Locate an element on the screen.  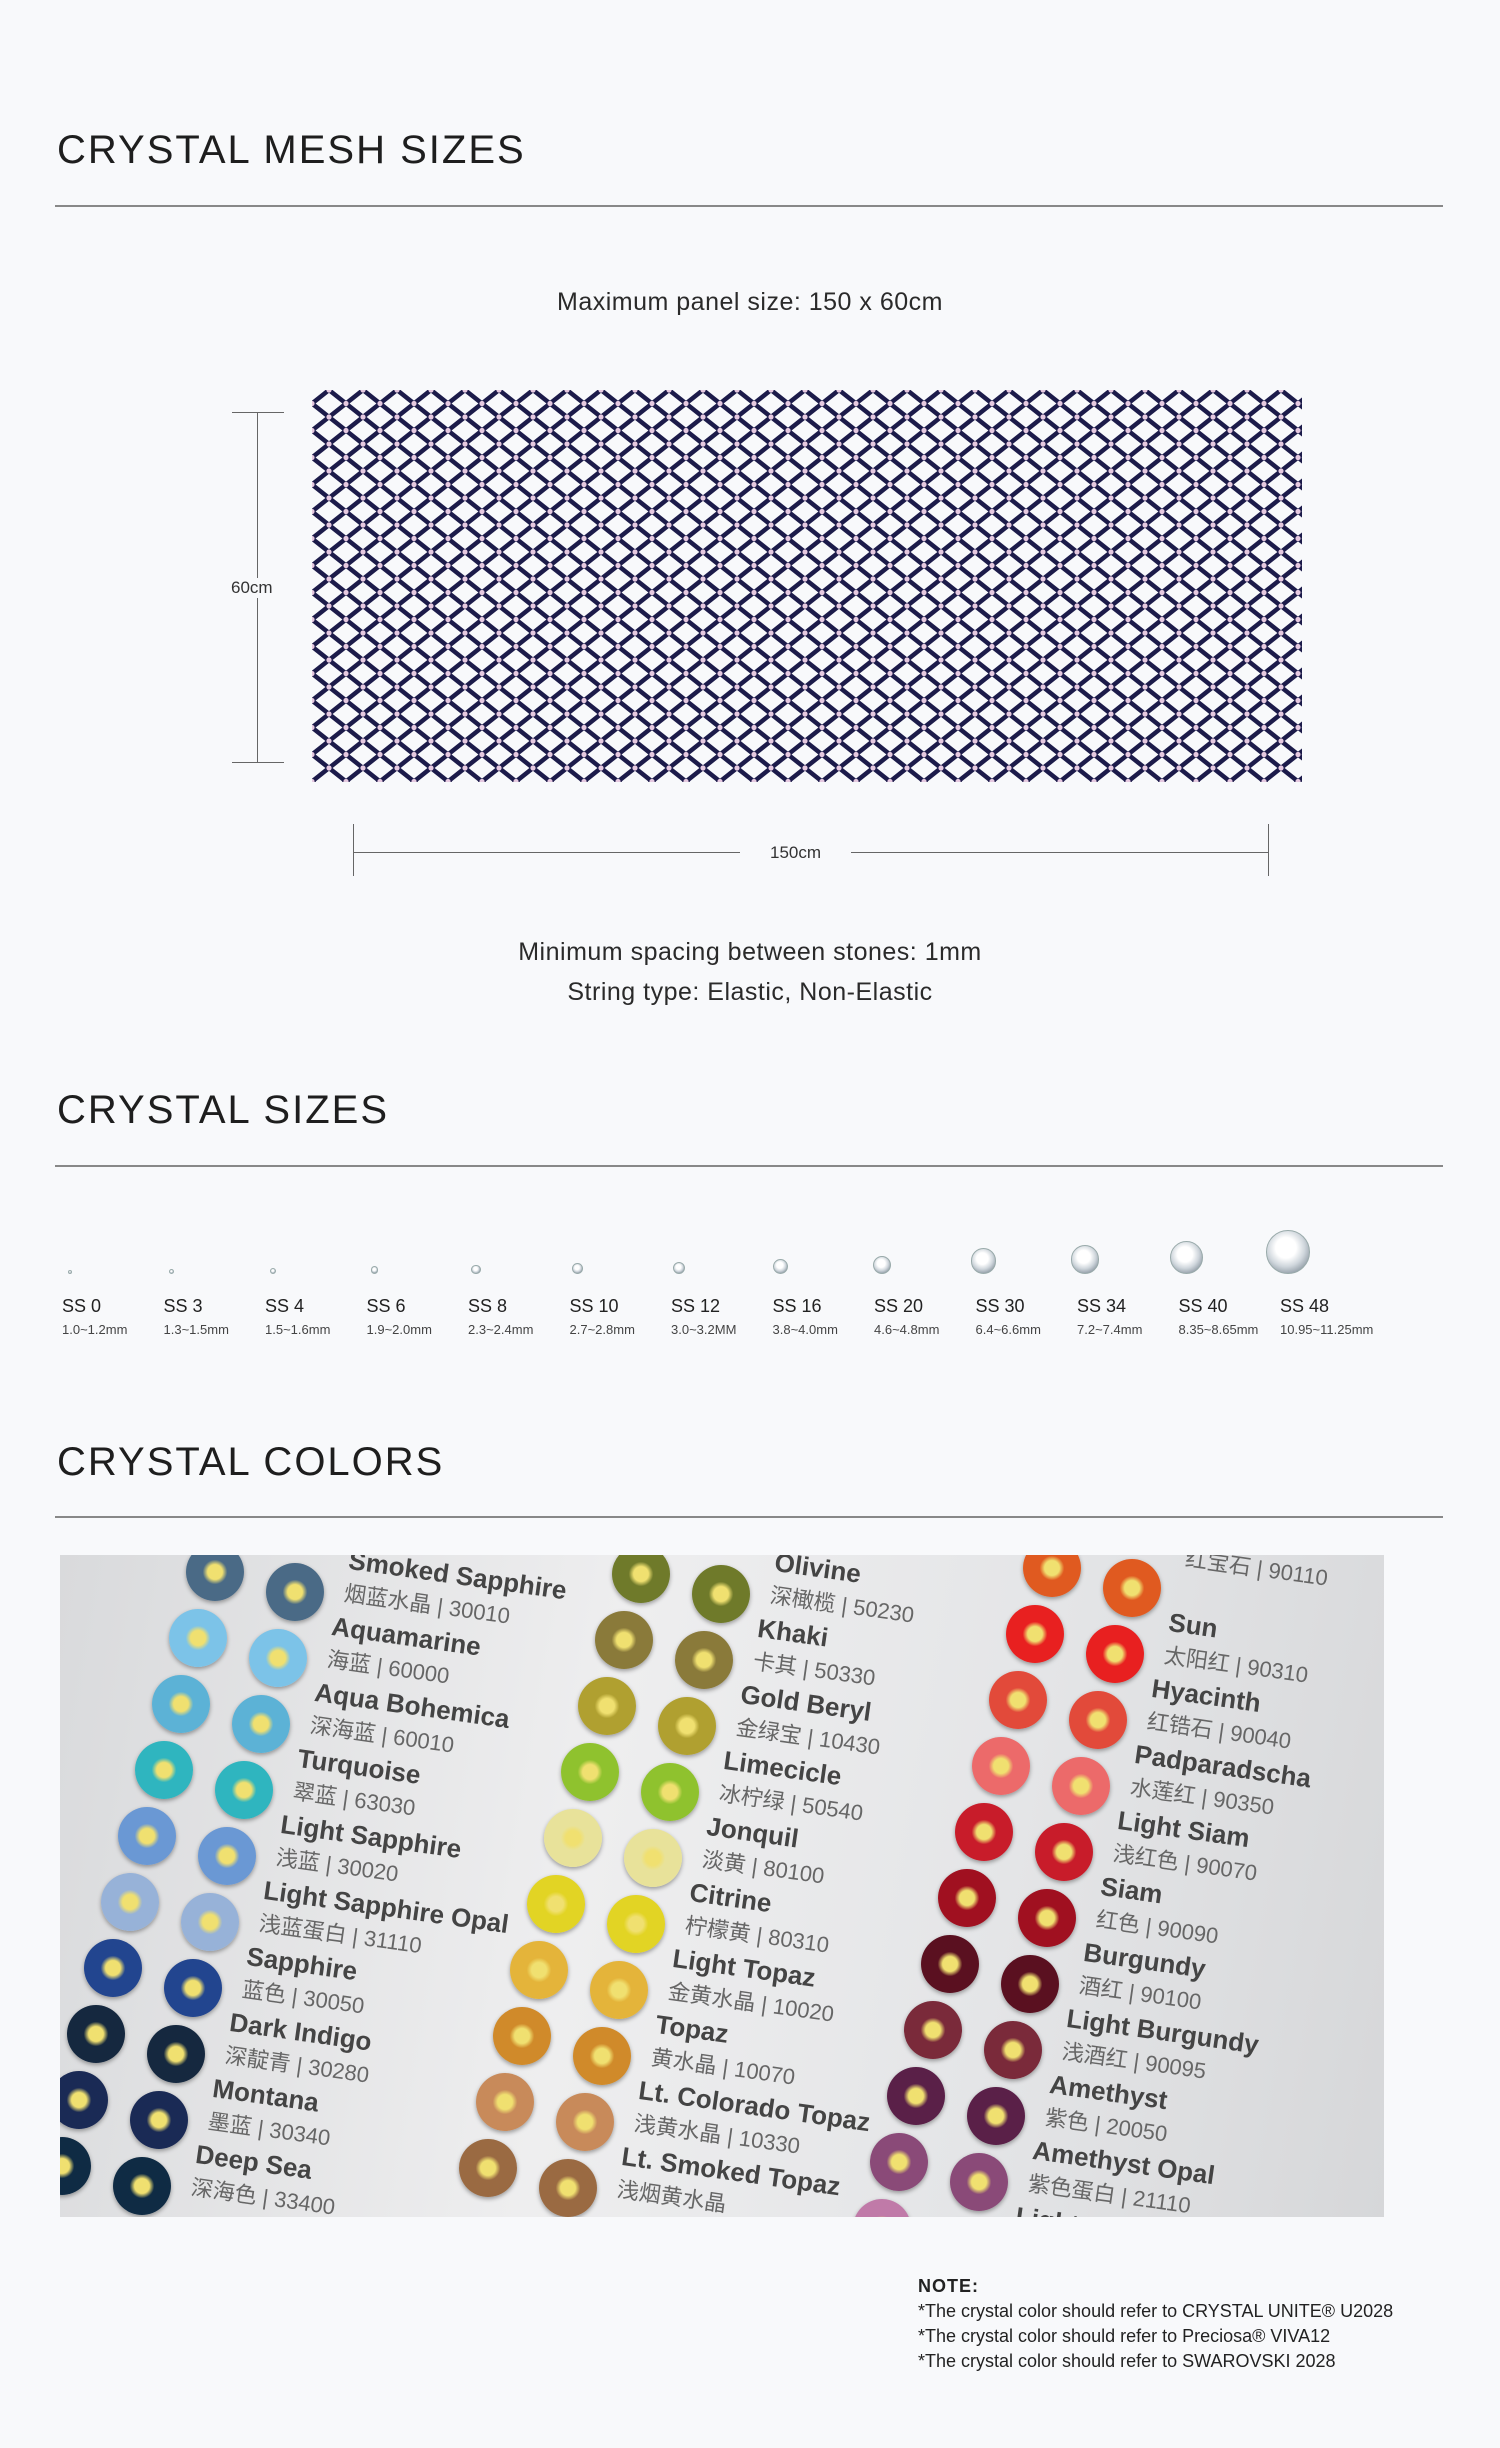
color-label: Burgundy 酒红 | 90100 is located at coordinates (1142, 1977).